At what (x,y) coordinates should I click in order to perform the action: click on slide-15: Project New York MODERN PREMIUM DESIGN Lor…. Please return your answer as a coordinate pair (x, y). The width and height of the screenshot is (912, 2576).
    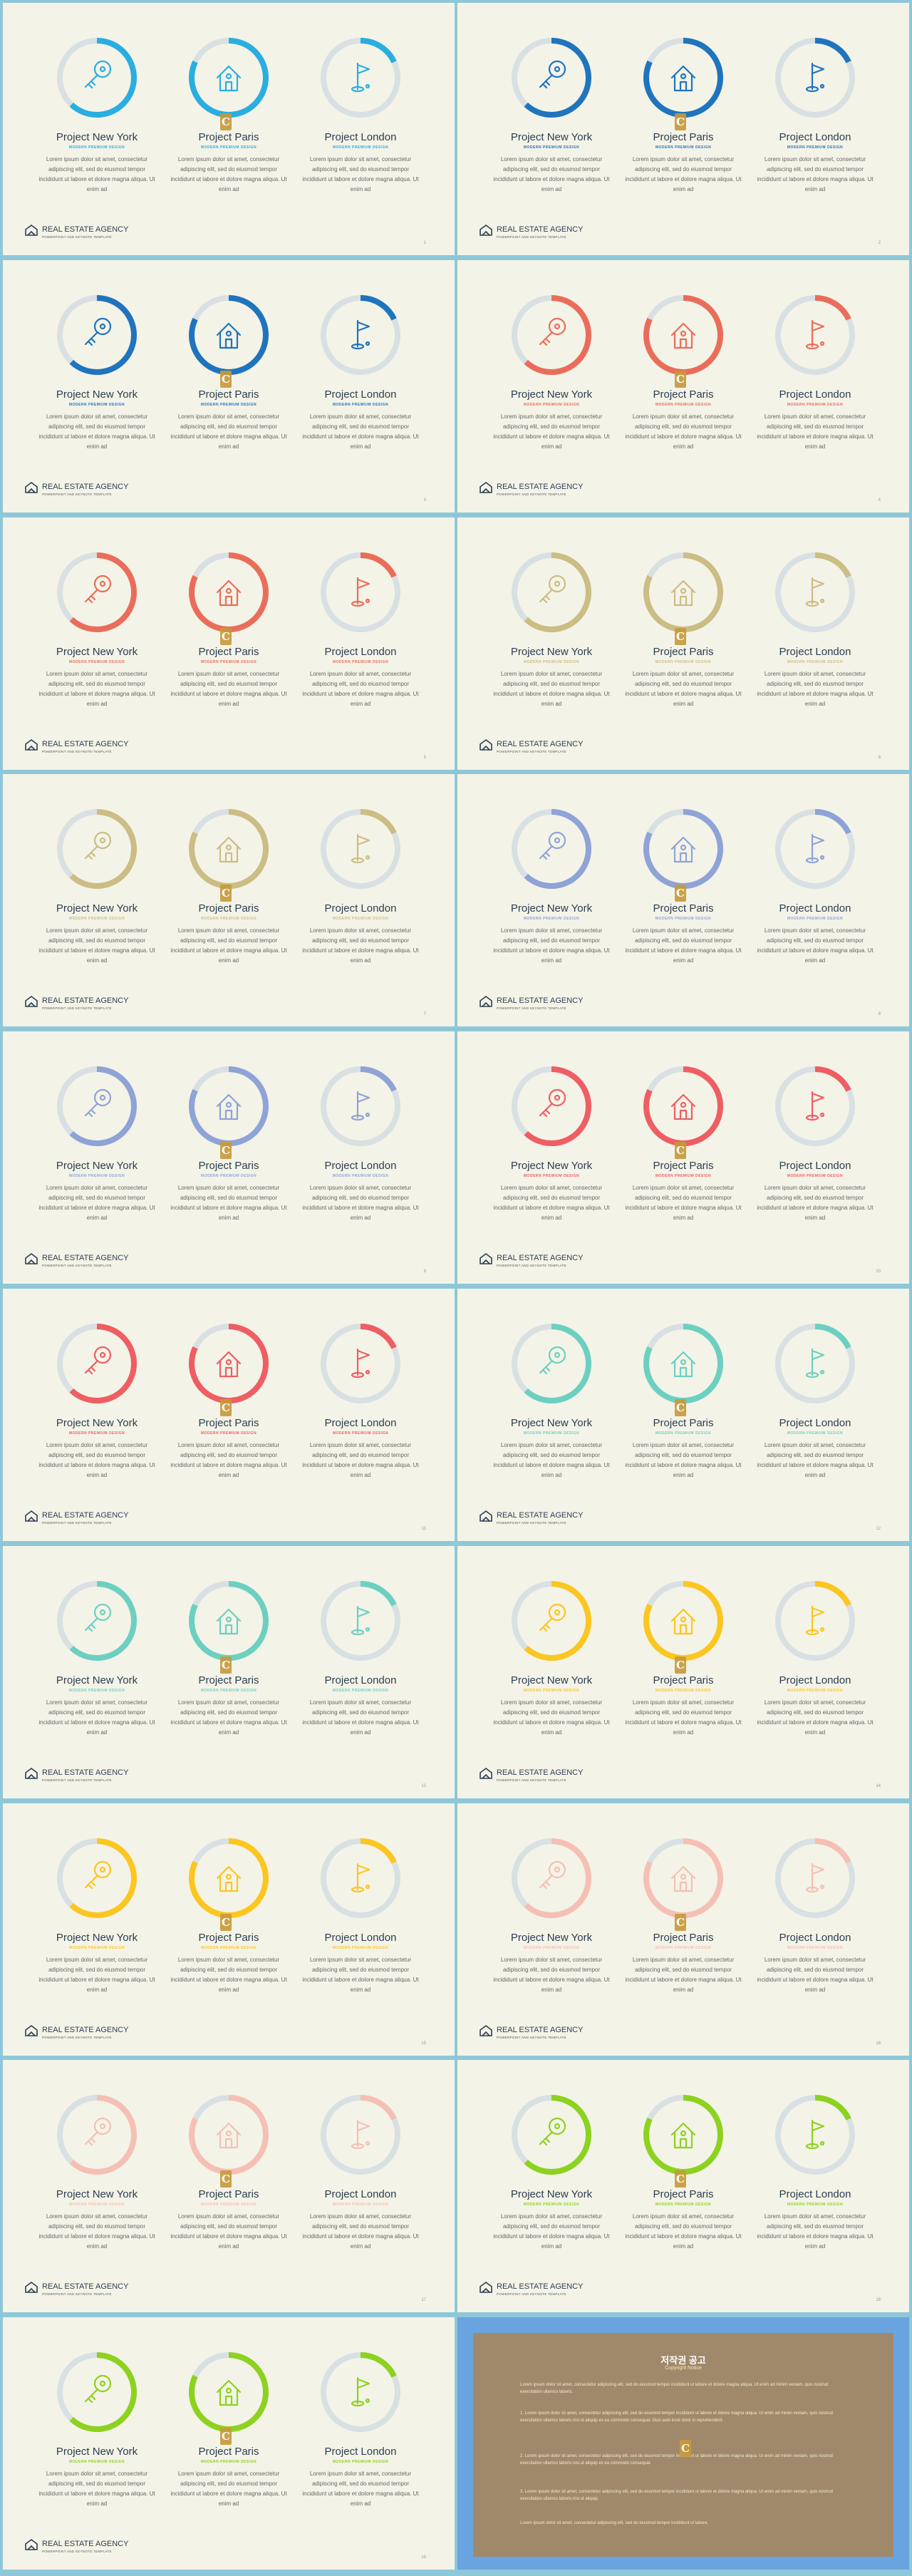
    Looking at the image, I should click on (229, 1929).